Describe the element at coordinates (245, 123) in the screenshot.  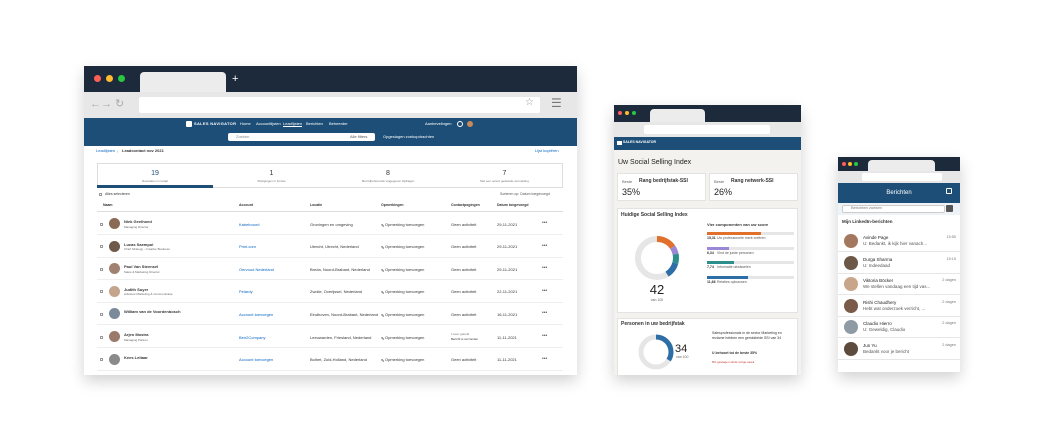
I see `nav-link: Home` at that location.